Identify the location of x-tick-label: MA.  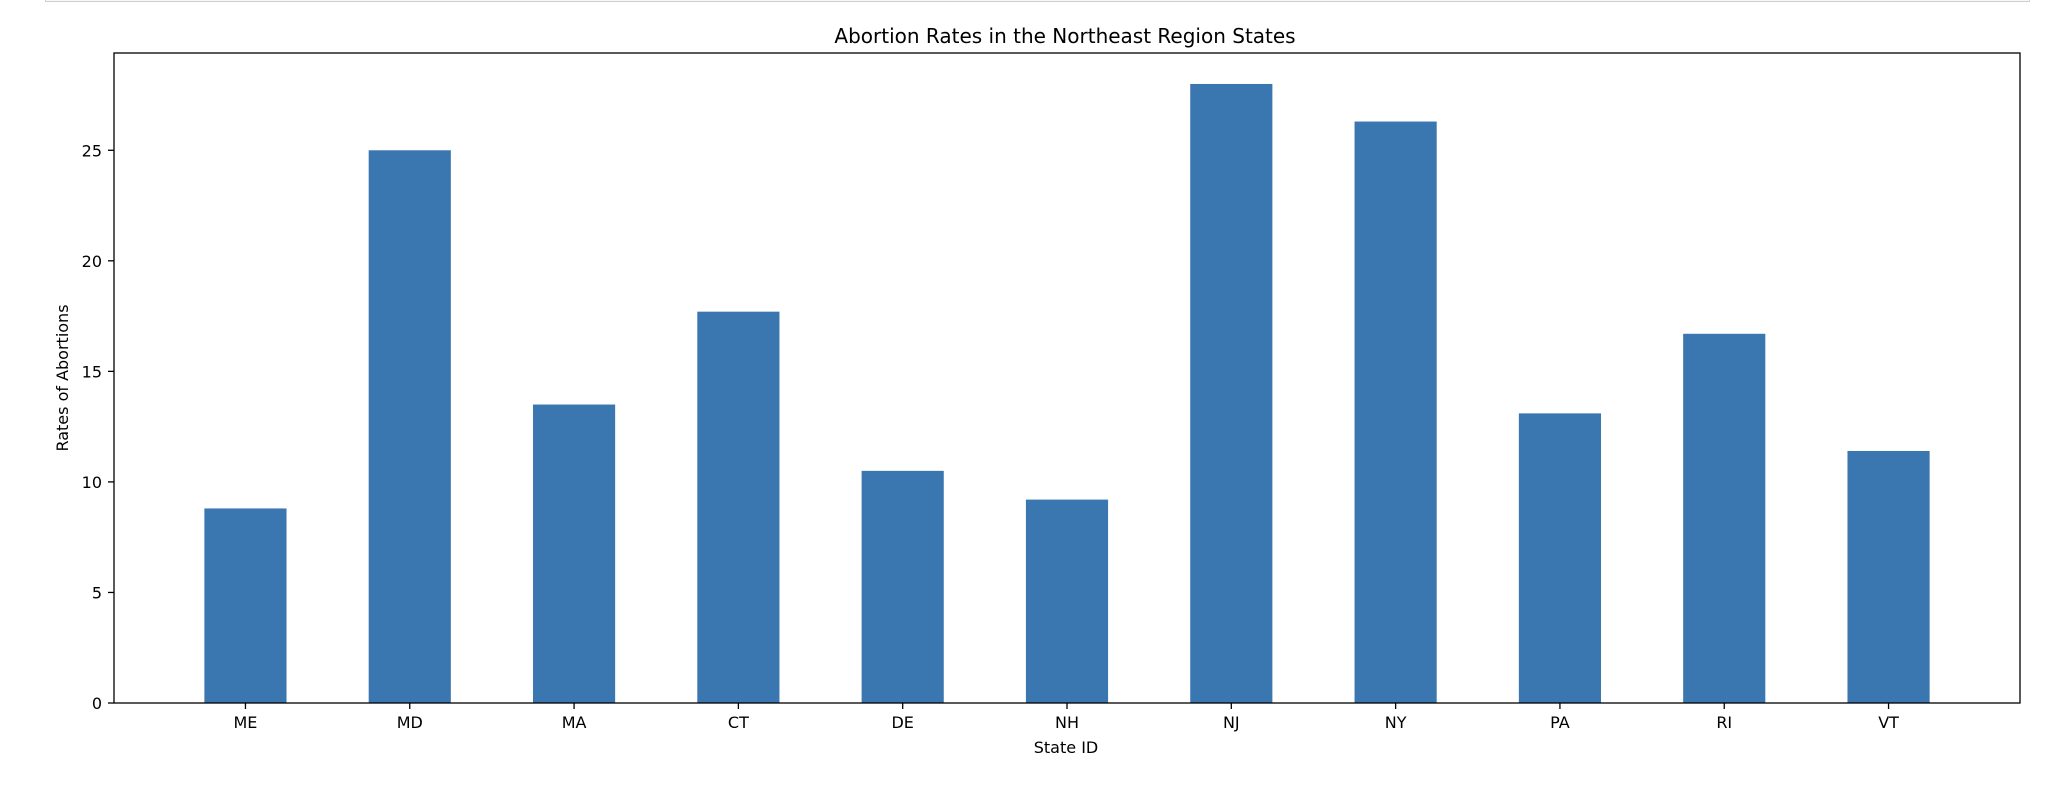
(574, 722).